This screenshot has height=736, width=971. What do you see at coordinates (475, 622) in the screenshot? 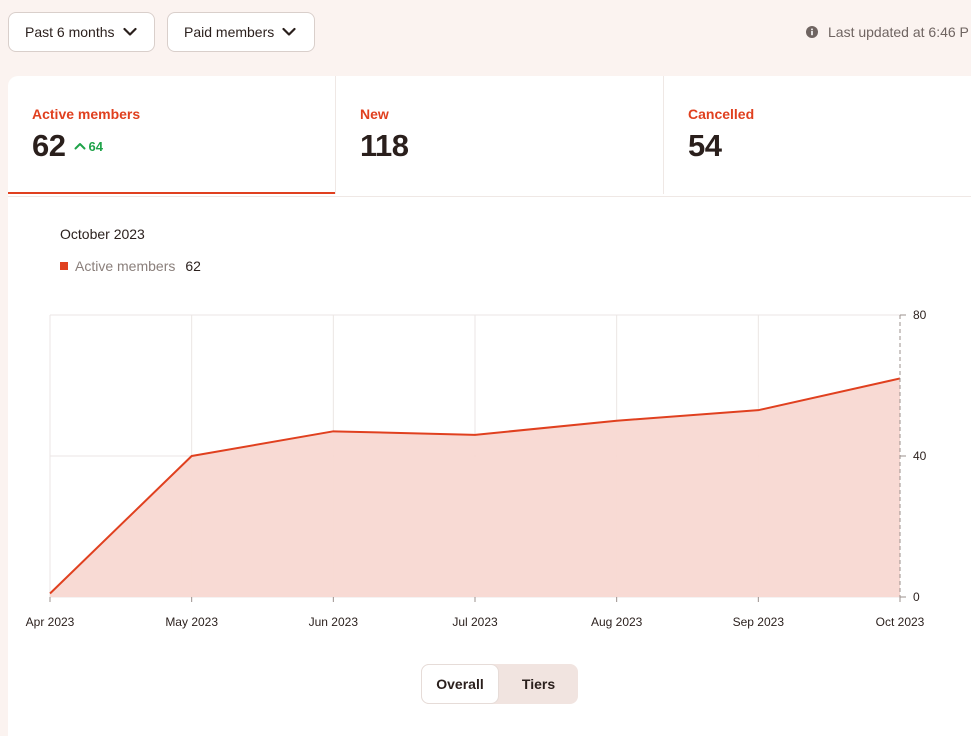
I see `x-tick-label: Jul 2023` at bounding box center [475, 622].